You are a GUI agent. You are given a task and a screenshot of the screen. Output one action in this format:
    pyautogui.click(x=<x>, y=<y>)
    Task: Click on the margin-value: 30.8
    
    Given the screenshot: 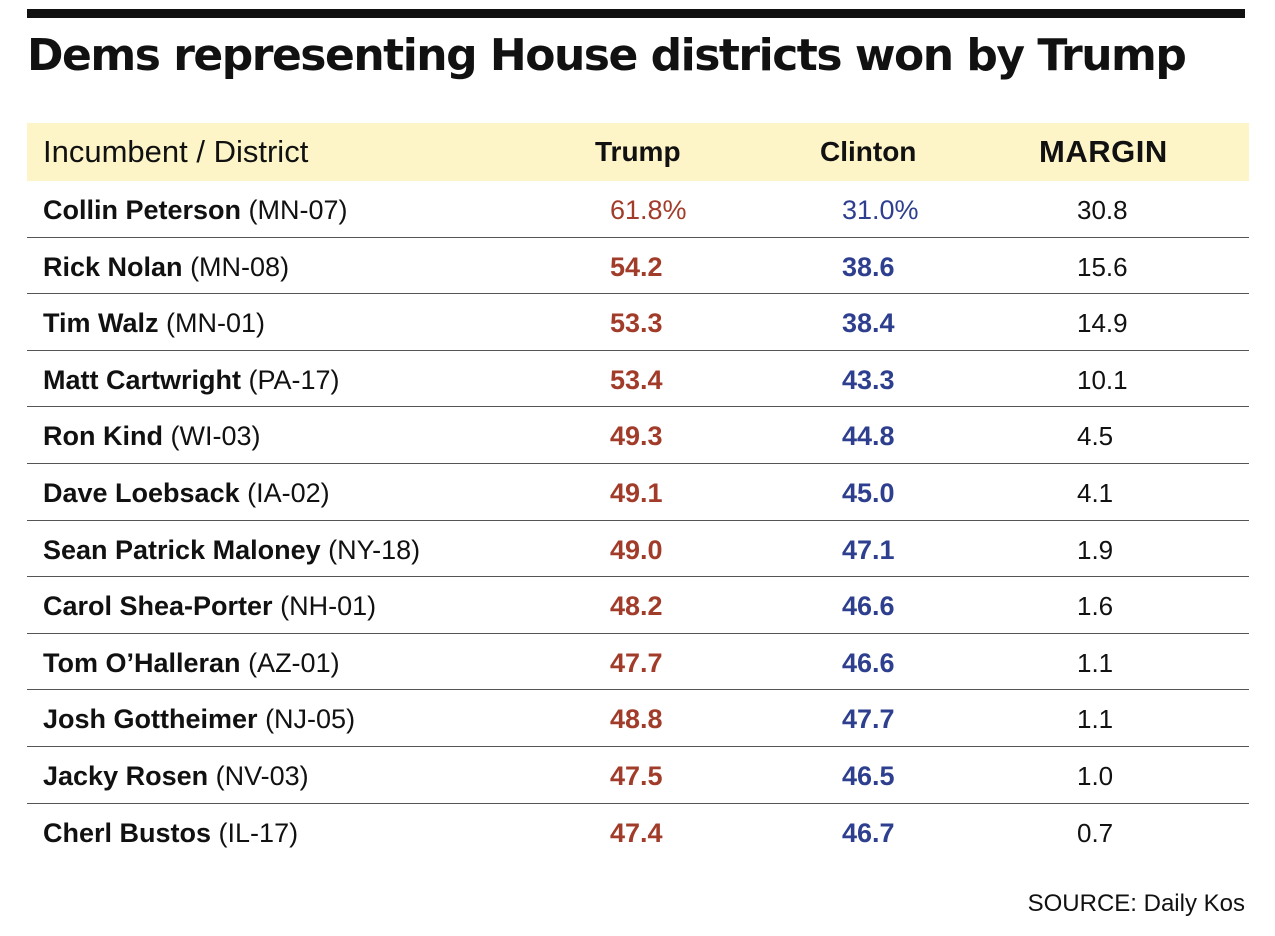 What is the action you would take?
    pyautogui.click(x=1102, y=210)
    